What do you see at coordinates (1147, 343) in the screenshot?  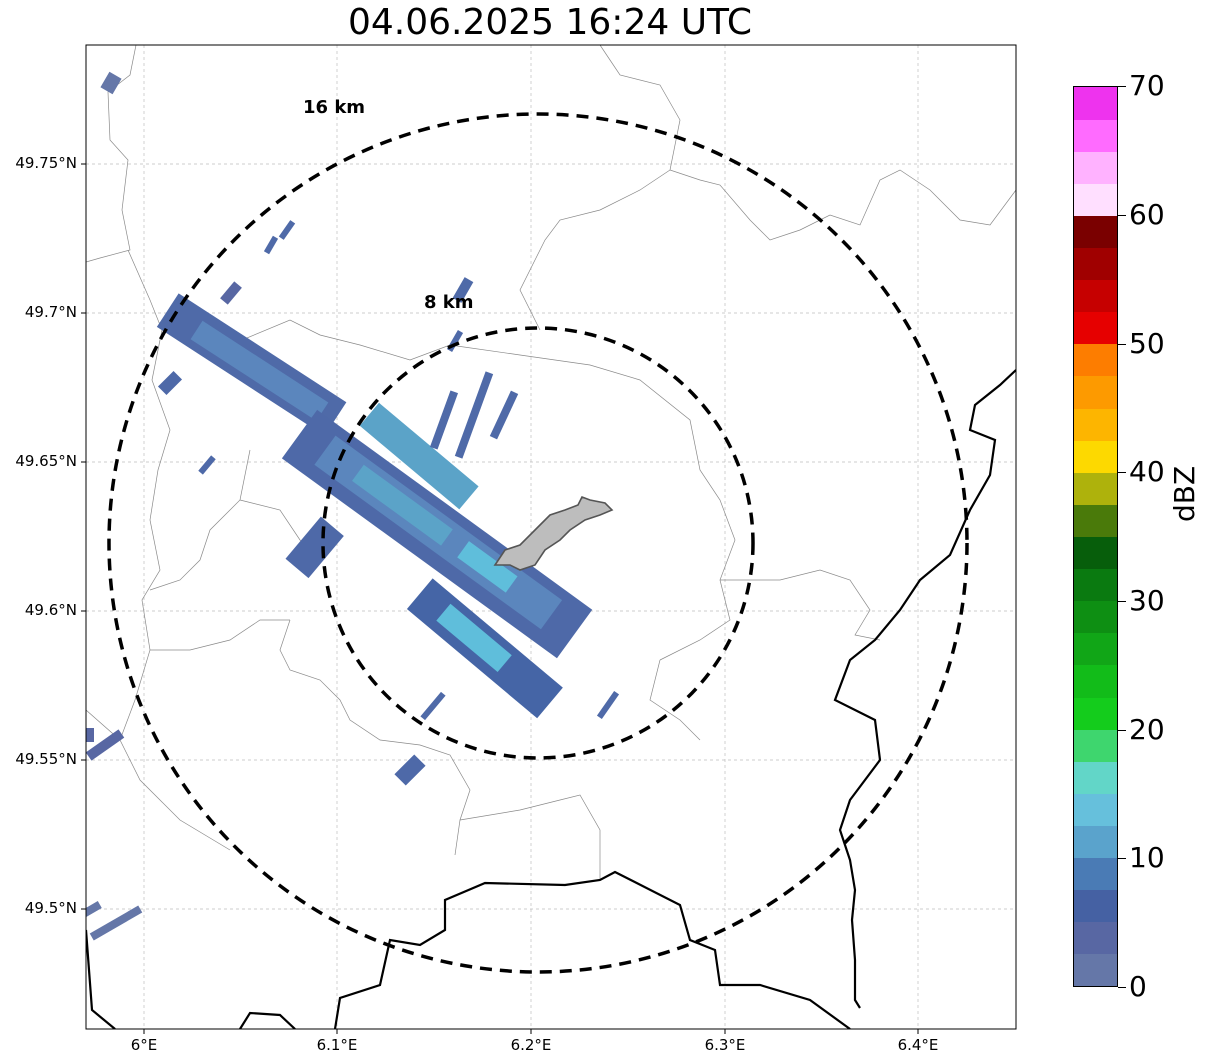 I see `colorbar-tick-label: 50` at bounding box center [1147, 343].